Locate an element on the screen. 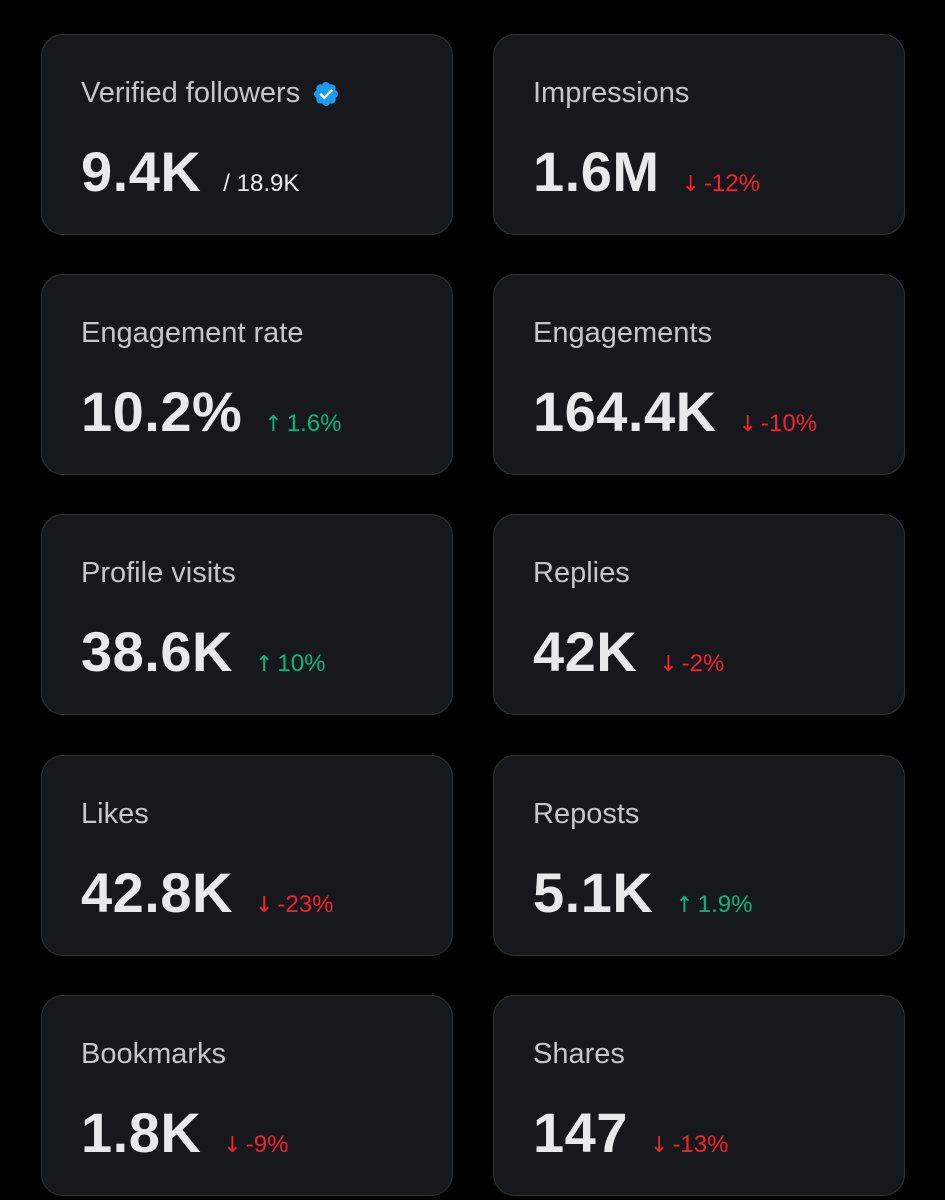 The image size is (945, 1200). metric-value-row: 164.4K ↓ -10% is located at coordinates (675, 412).